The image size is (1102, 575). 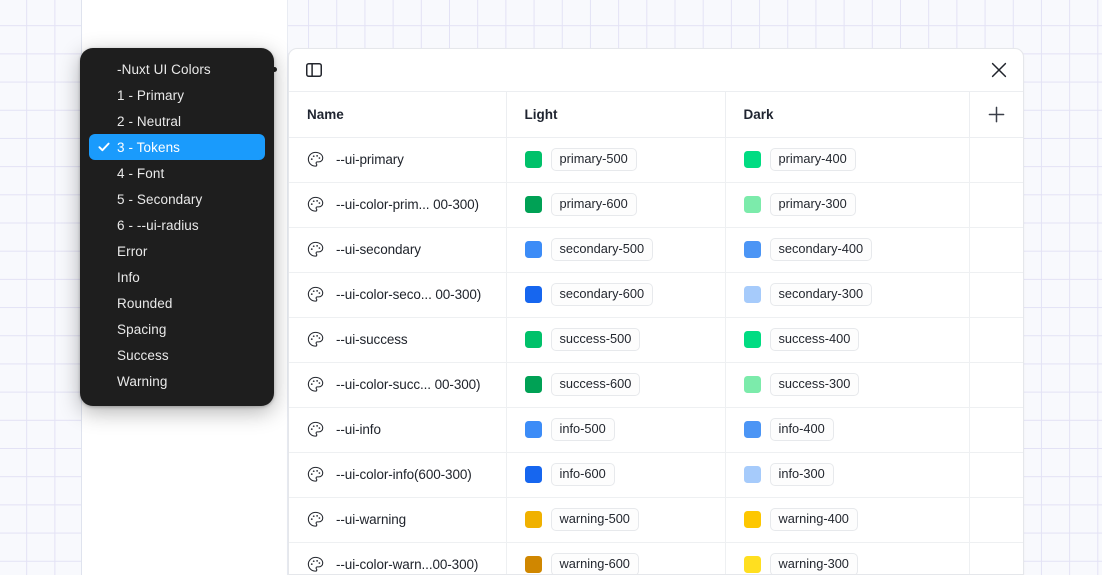 I want to click on token-dark-cell: secondary-300, so click(x=847, y=295).